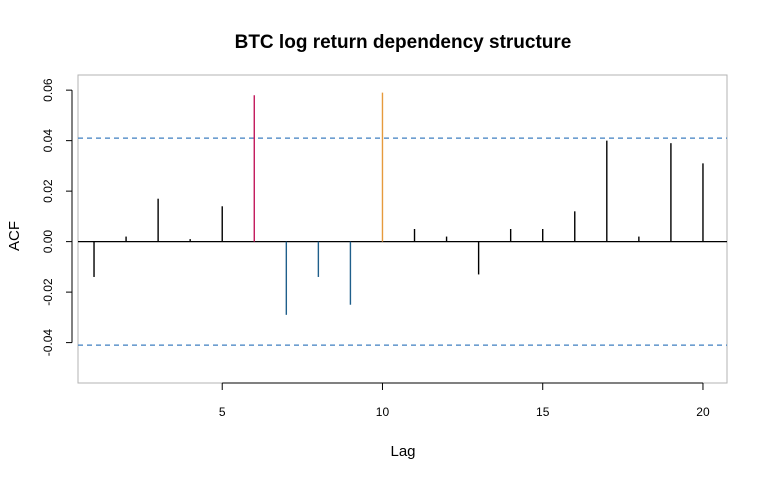 The width and height of the screenshot is (768, 480). What do you see at coordinates (703, 412) in the screenshot?
I see `x-tick-label: 20` at bounding box center [703, 412].